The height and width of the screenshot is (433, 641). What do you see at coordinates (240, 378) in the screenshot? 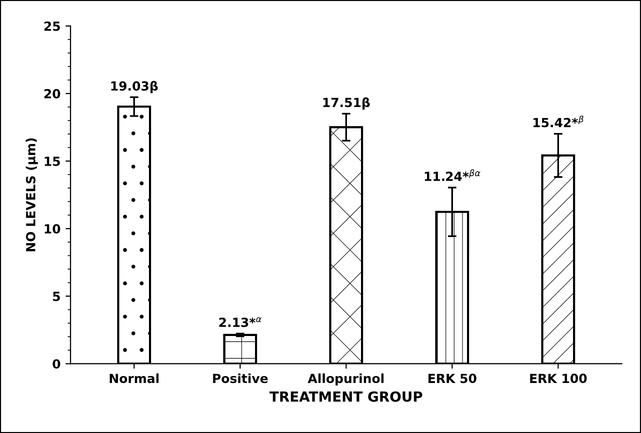
I see `x-tick-label: Positive` at bounding box center [240, 378].